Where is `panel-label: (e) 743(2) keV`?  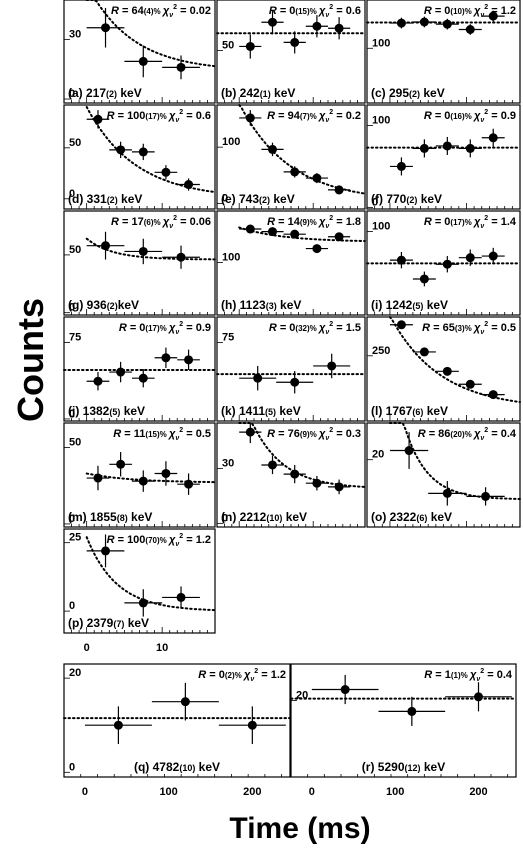
panel-label: (e) 743(2) keV is located at coordinates (258, 199).